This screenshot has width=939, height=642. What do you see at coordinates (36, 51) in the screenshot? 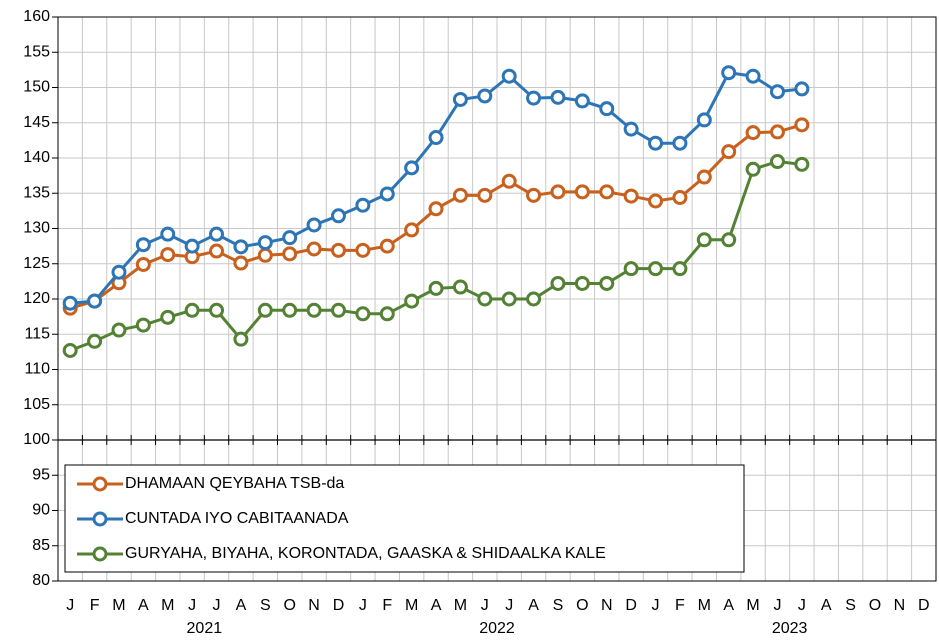
I see `y-tick-label: 155` at bounding box center [36, 51].